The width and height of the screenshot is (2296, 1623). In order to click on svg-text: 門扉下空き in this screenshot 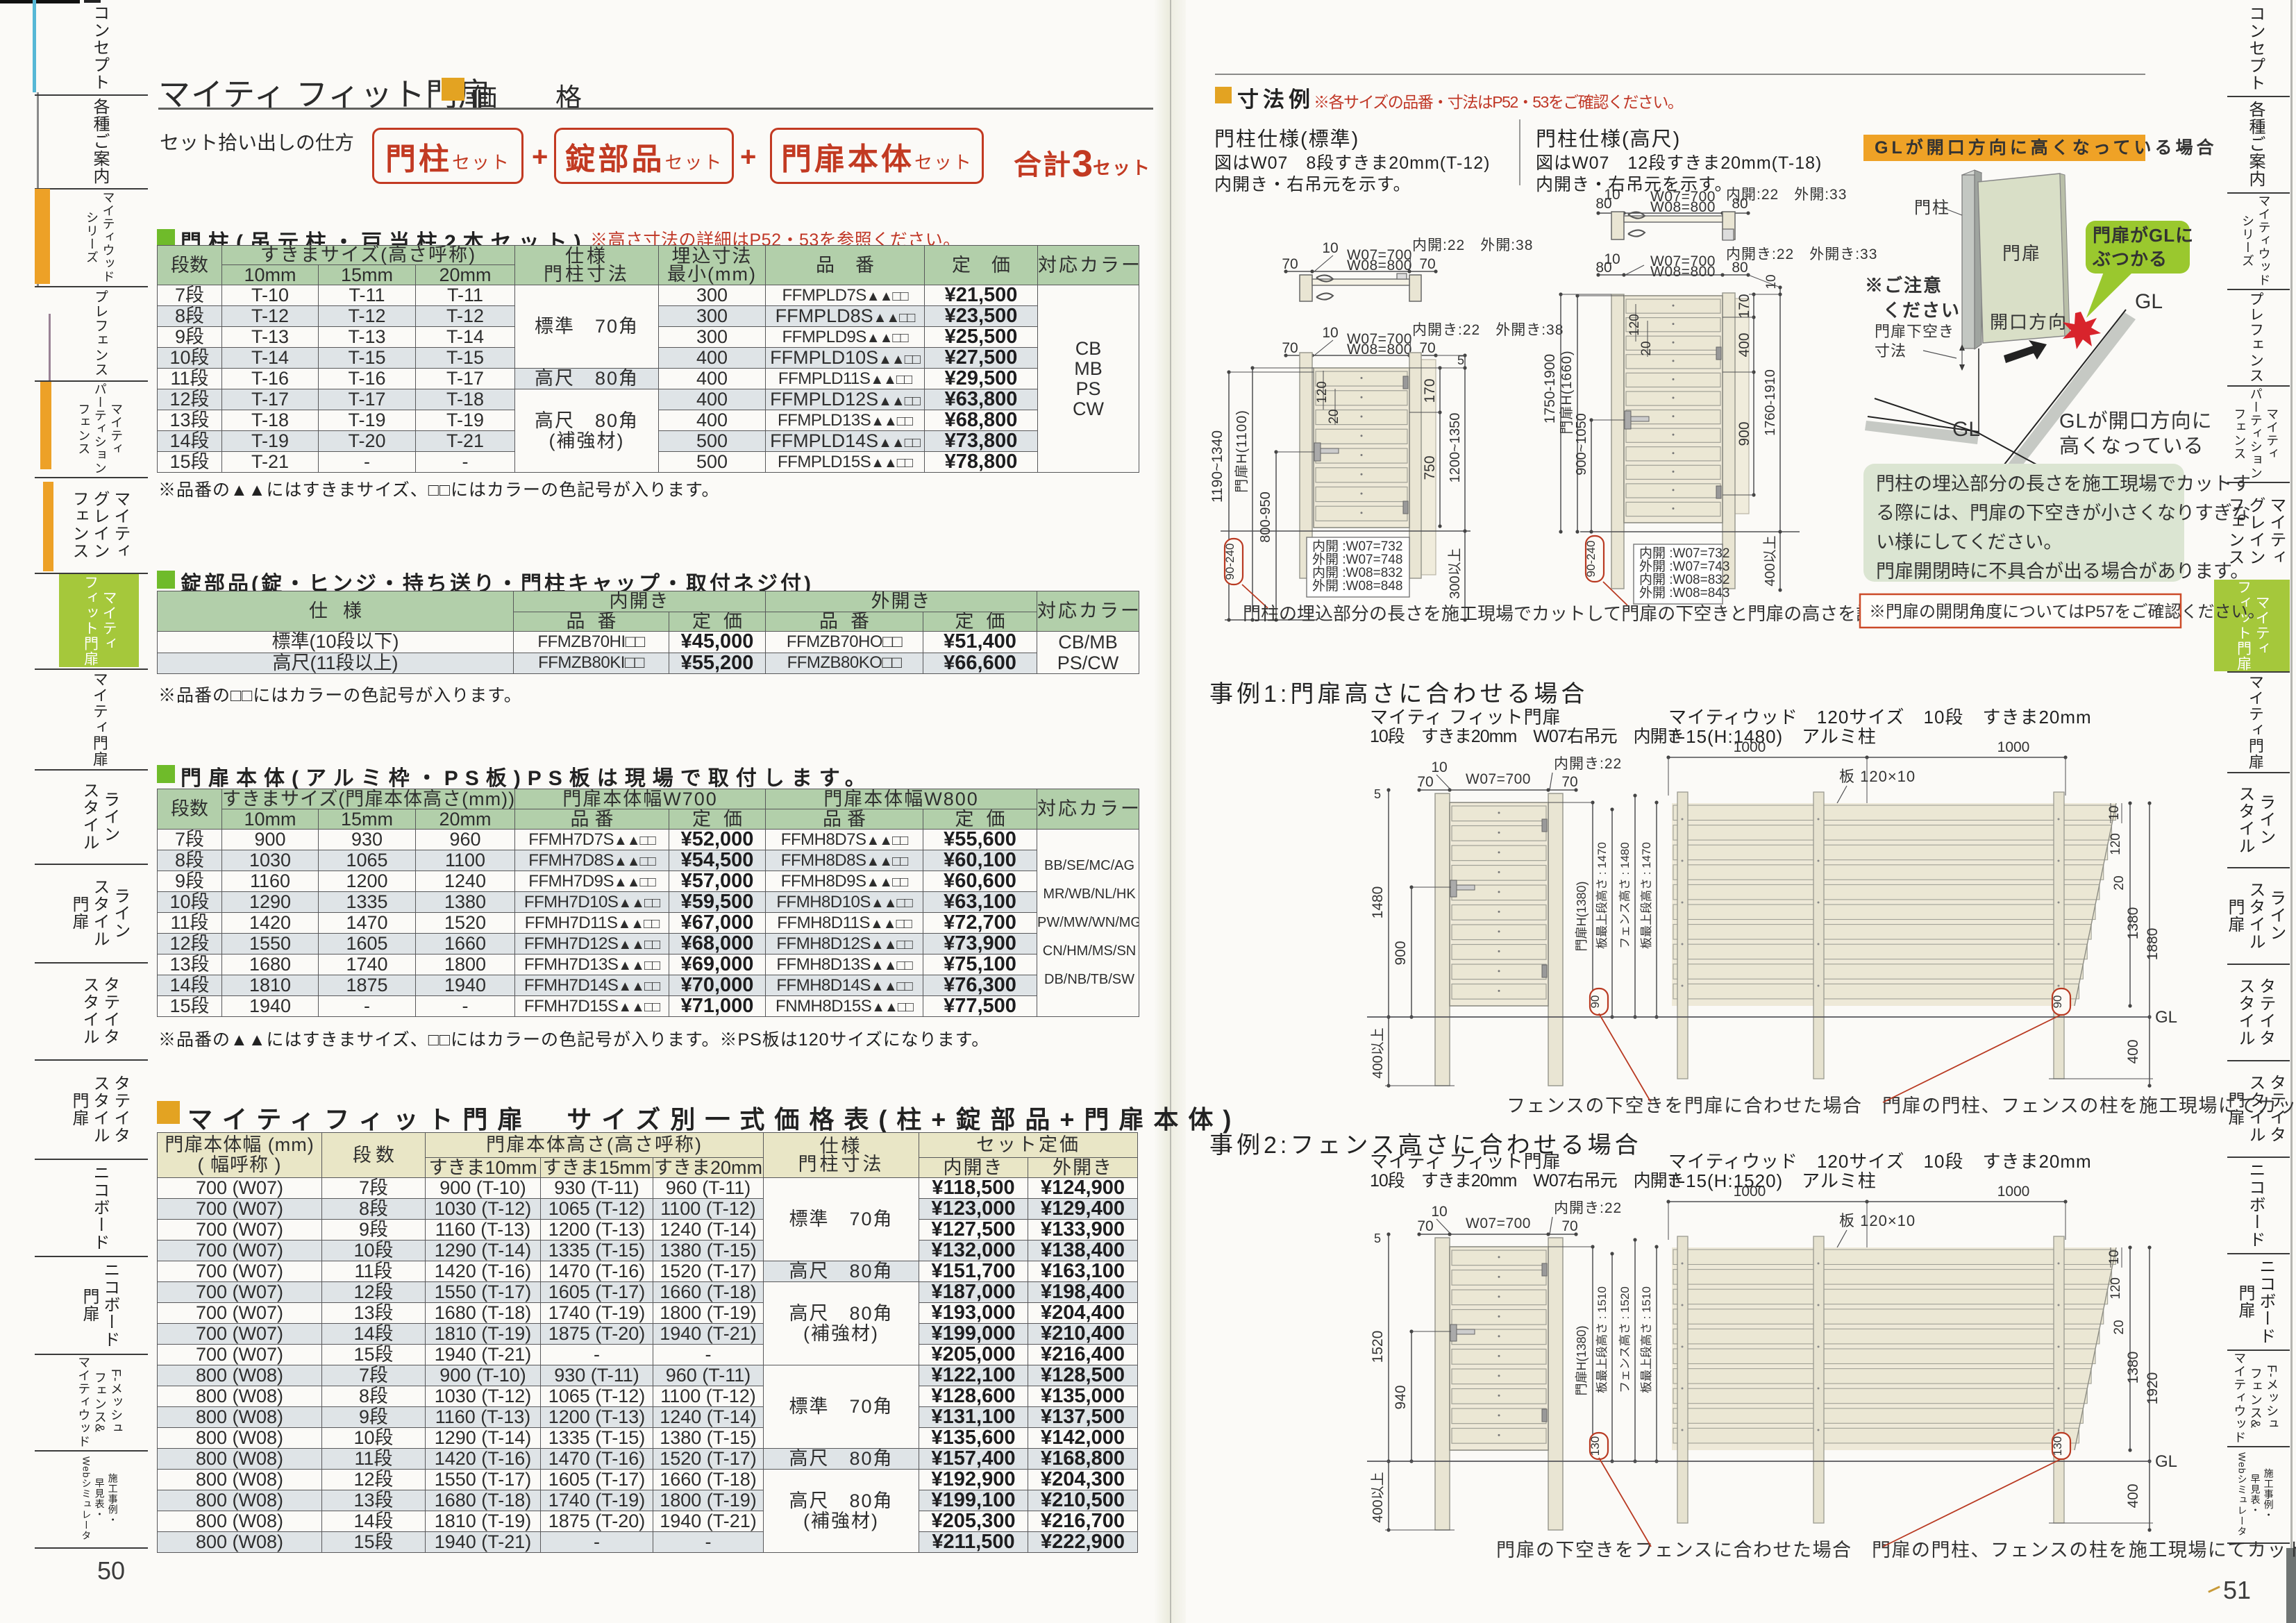, I will do `click(1914, 331)`.